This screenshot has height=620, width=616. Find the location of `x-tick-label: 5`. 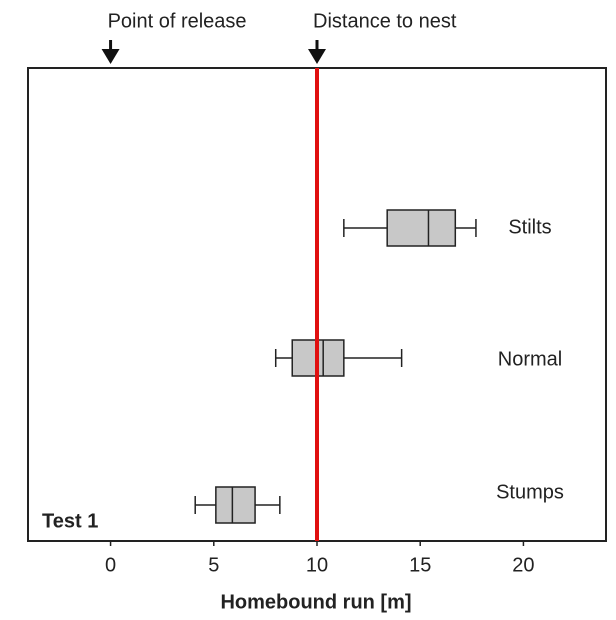

x-tick-label: 5 is located at coordinates (213, 565).